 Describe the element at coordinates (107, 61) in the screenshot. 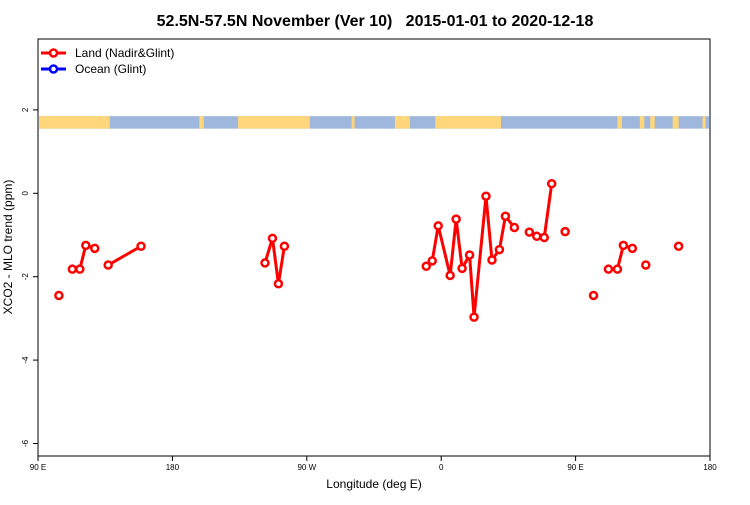

I see `legend: Land (Nadir&Glint) Ocean (Glint)` at that location.